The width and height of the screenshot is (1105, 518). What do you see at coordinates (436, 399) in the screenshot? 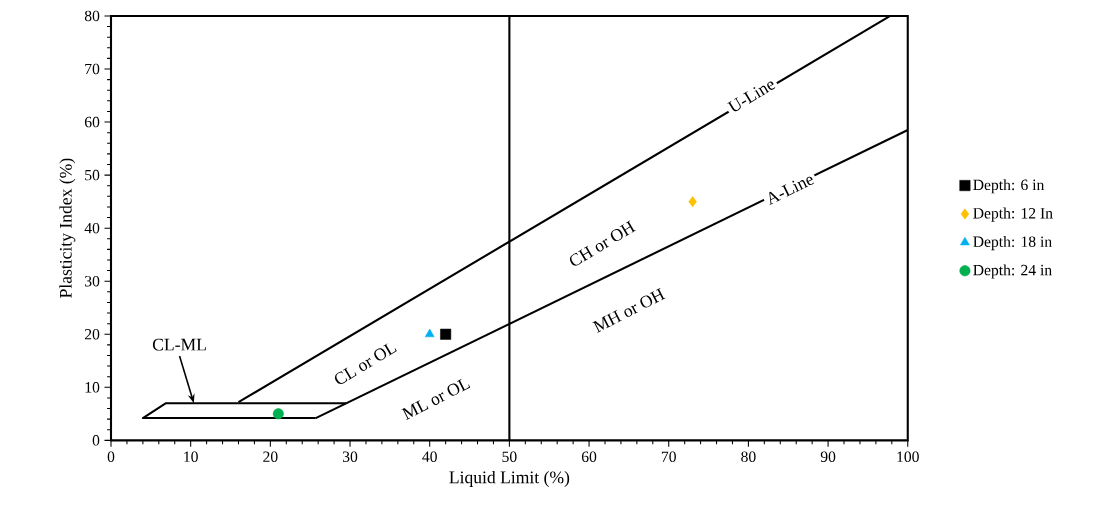
I see `annotation: ML or OL` at bounding box center [436, 399].